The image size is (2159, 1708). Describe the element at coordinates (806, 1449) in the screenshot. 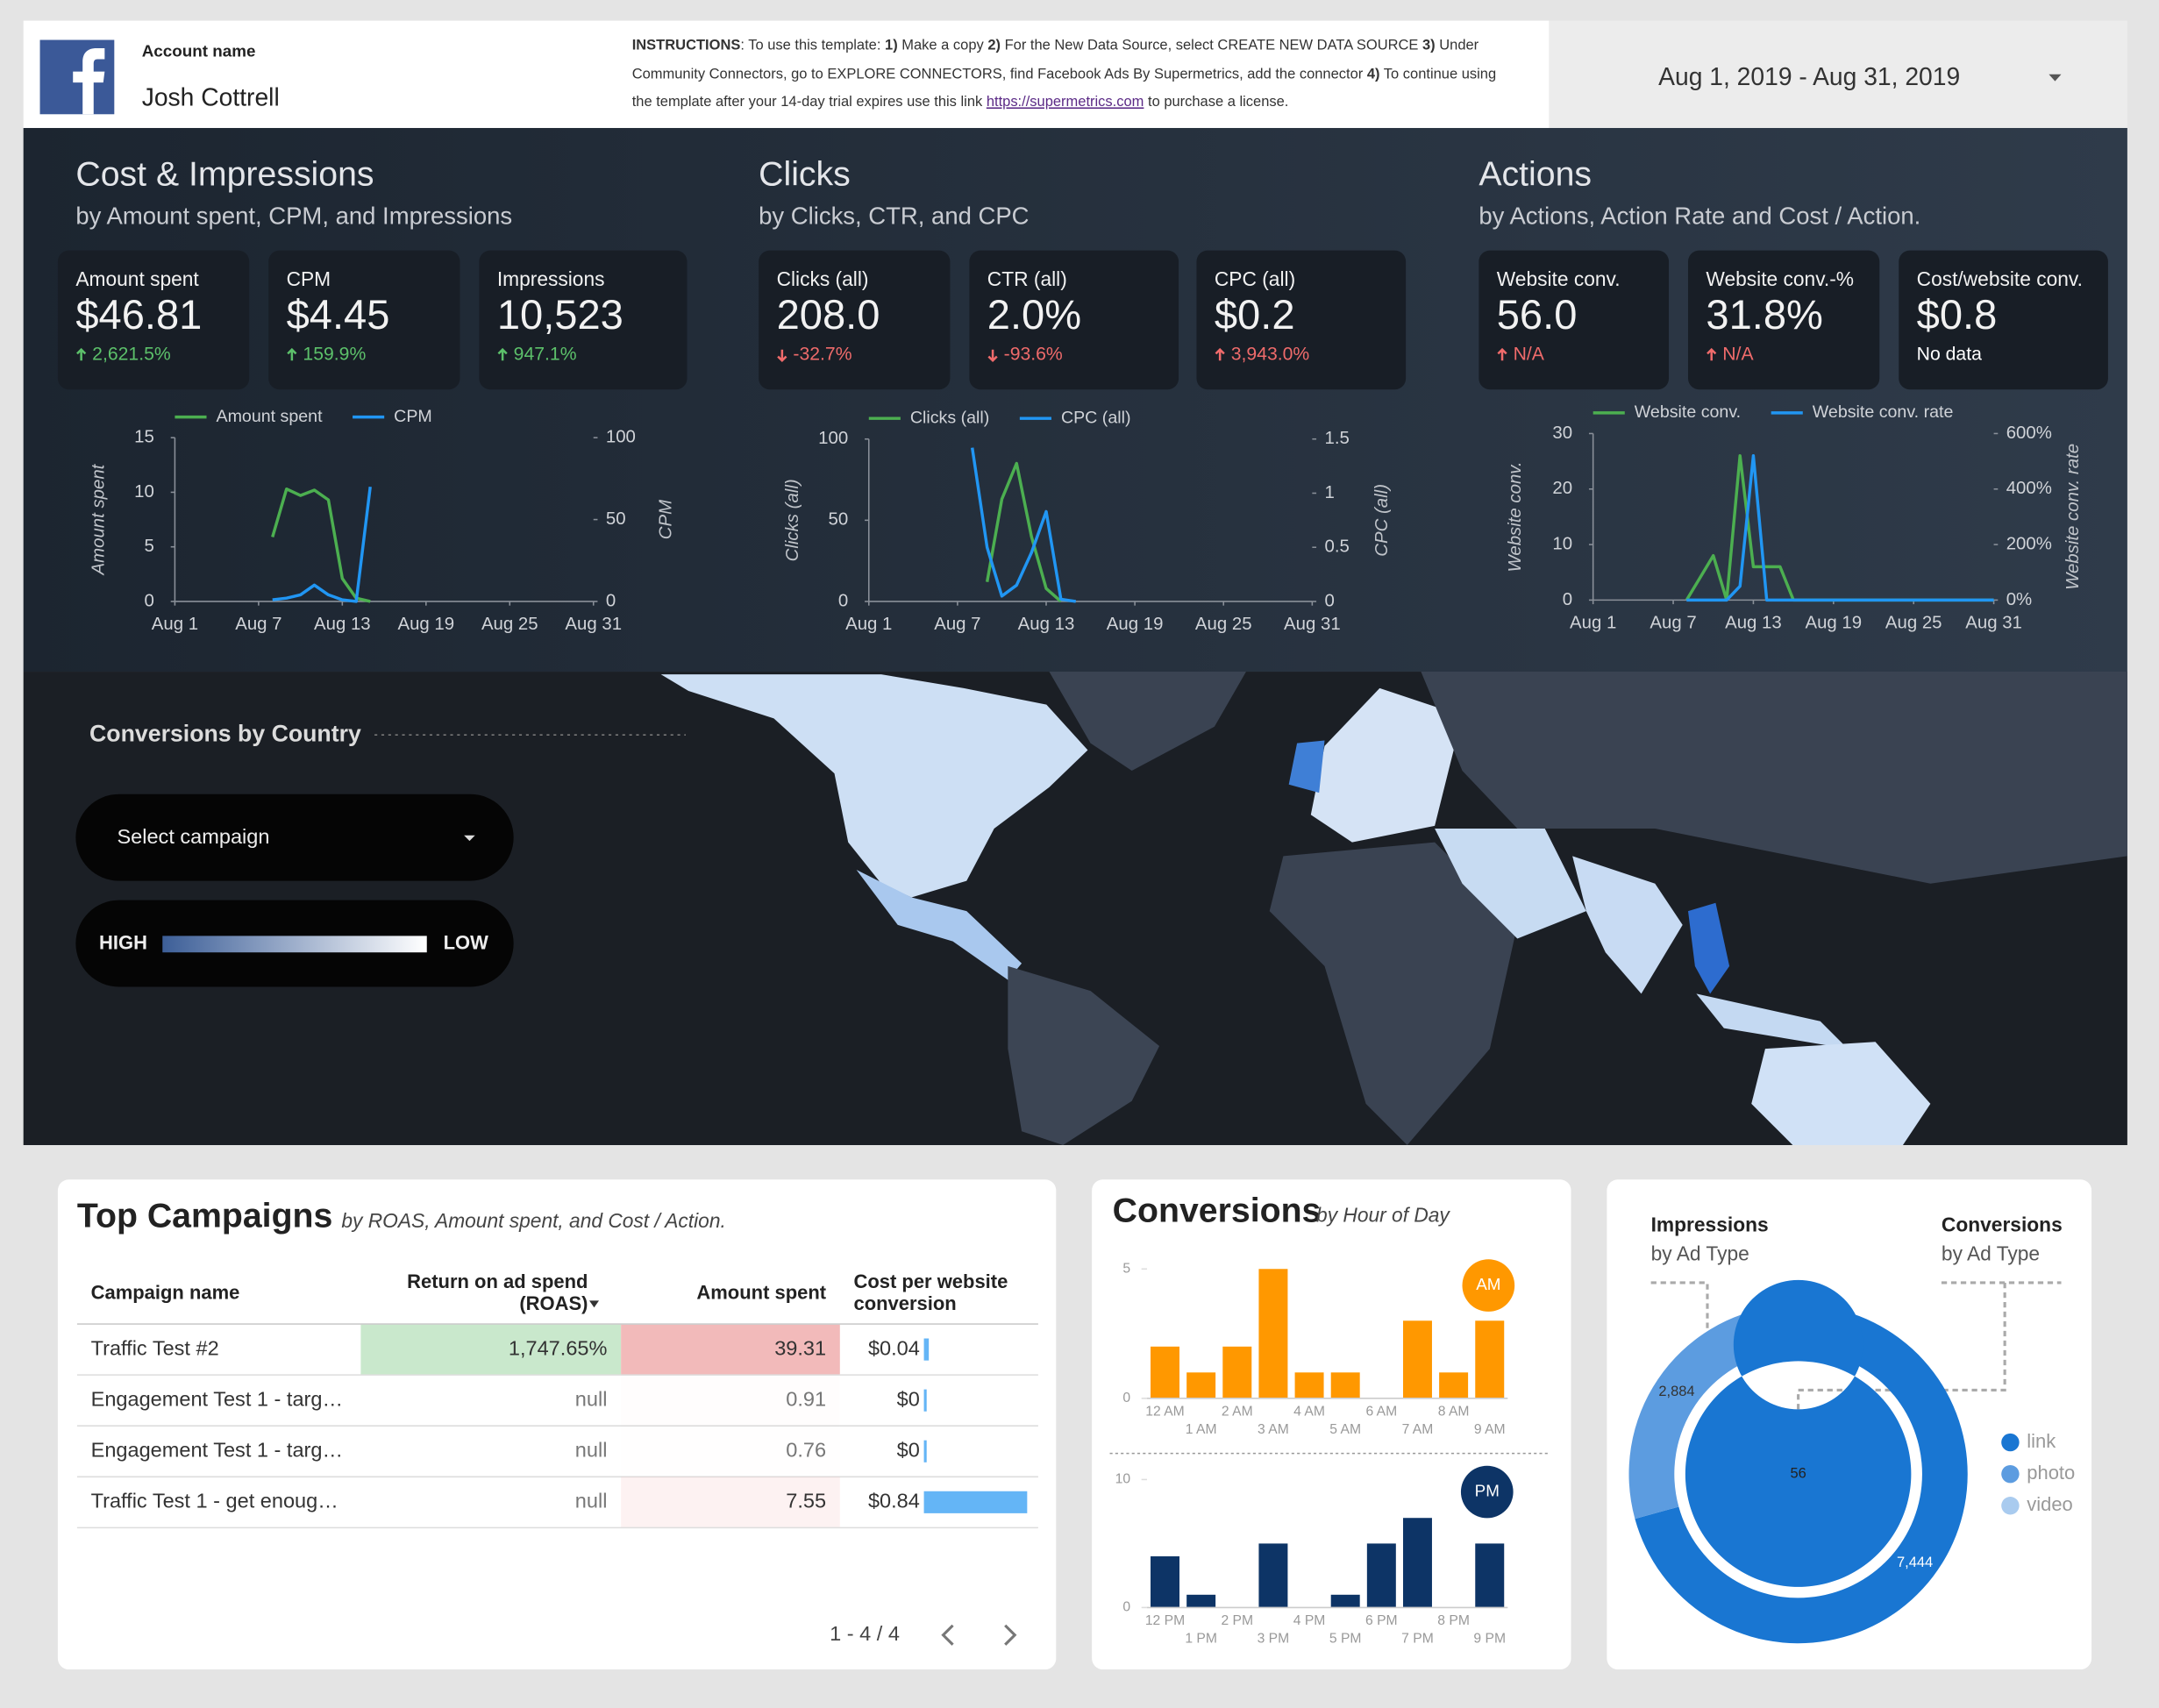

I see `amount-cell: 0.76` at that location.